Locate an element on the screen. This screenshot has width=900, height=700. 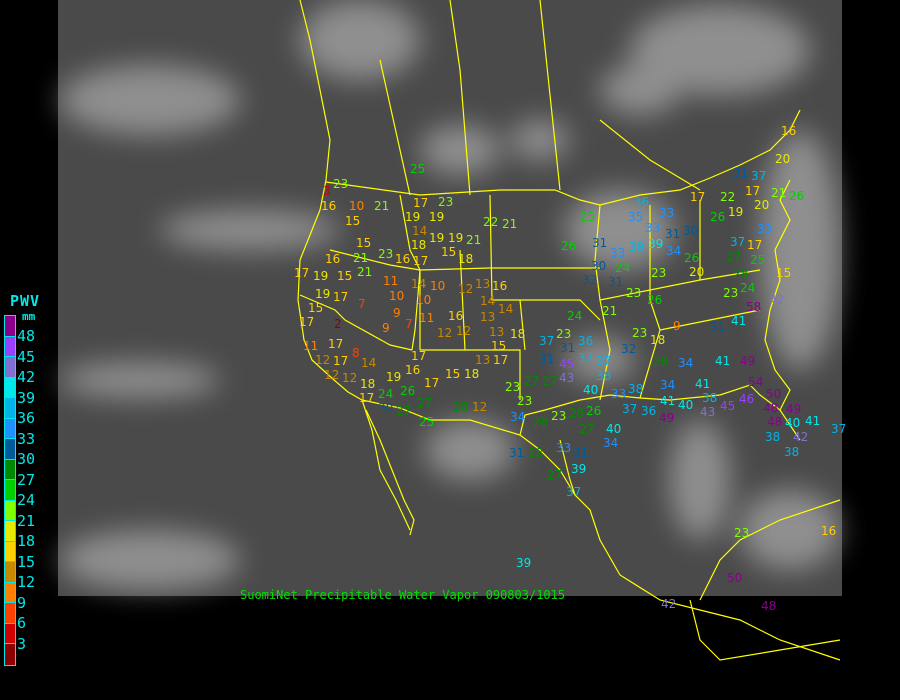
station-pwv-value: 30 is located at coordinates (385, 408).